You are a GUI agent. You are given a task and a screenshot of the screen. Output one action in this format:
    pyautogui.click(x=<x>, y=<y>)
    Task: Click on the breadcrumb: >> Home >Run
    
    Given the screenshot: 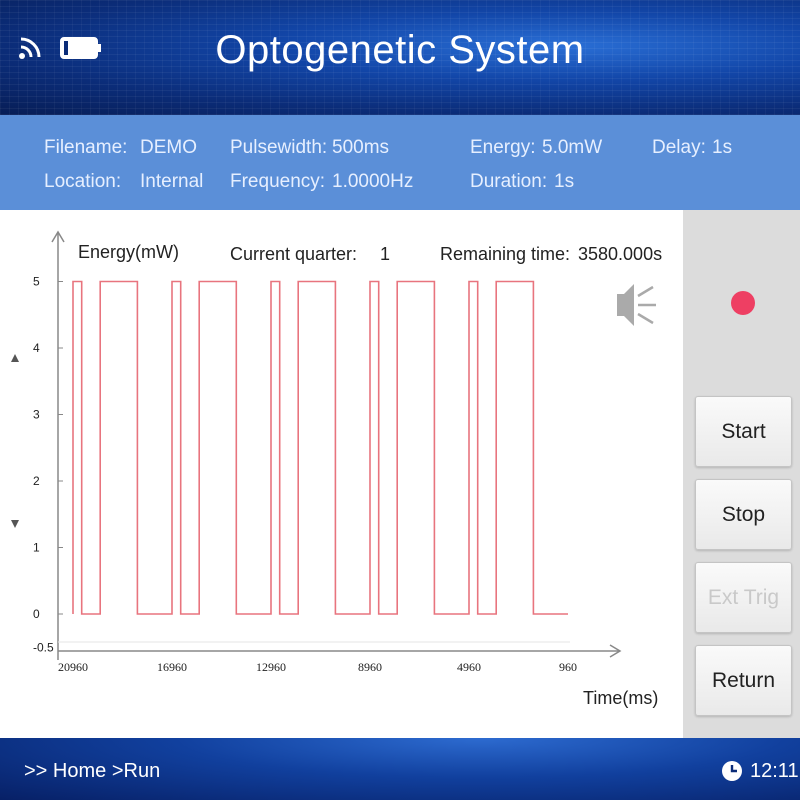 What is the action you would take?
    pyautogui.click(x=92, y=771)
    